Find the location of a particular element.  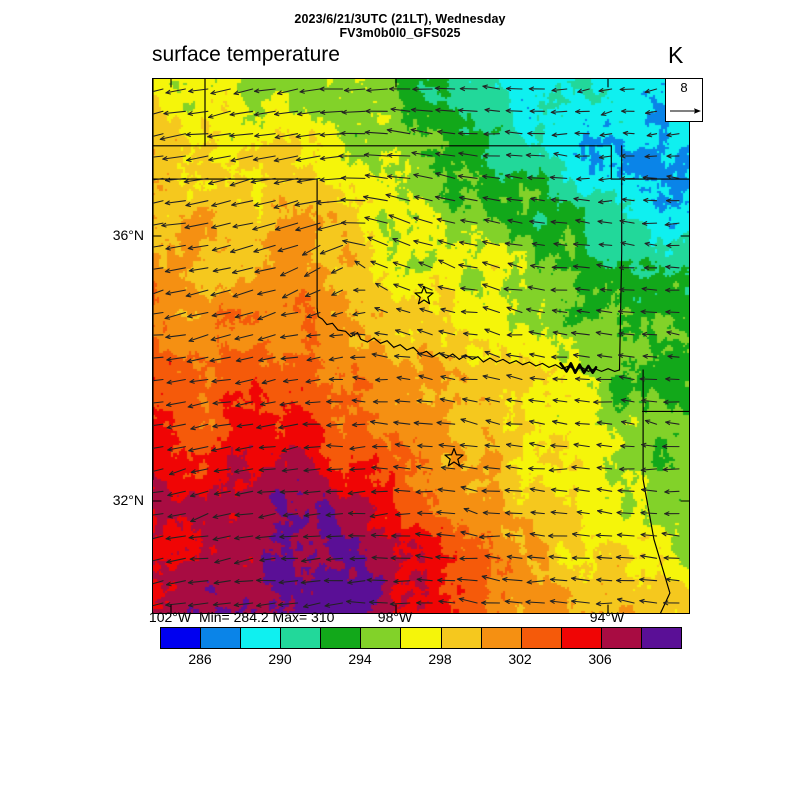

colorbar-segment-yellow is located at coordinates (421, 638).